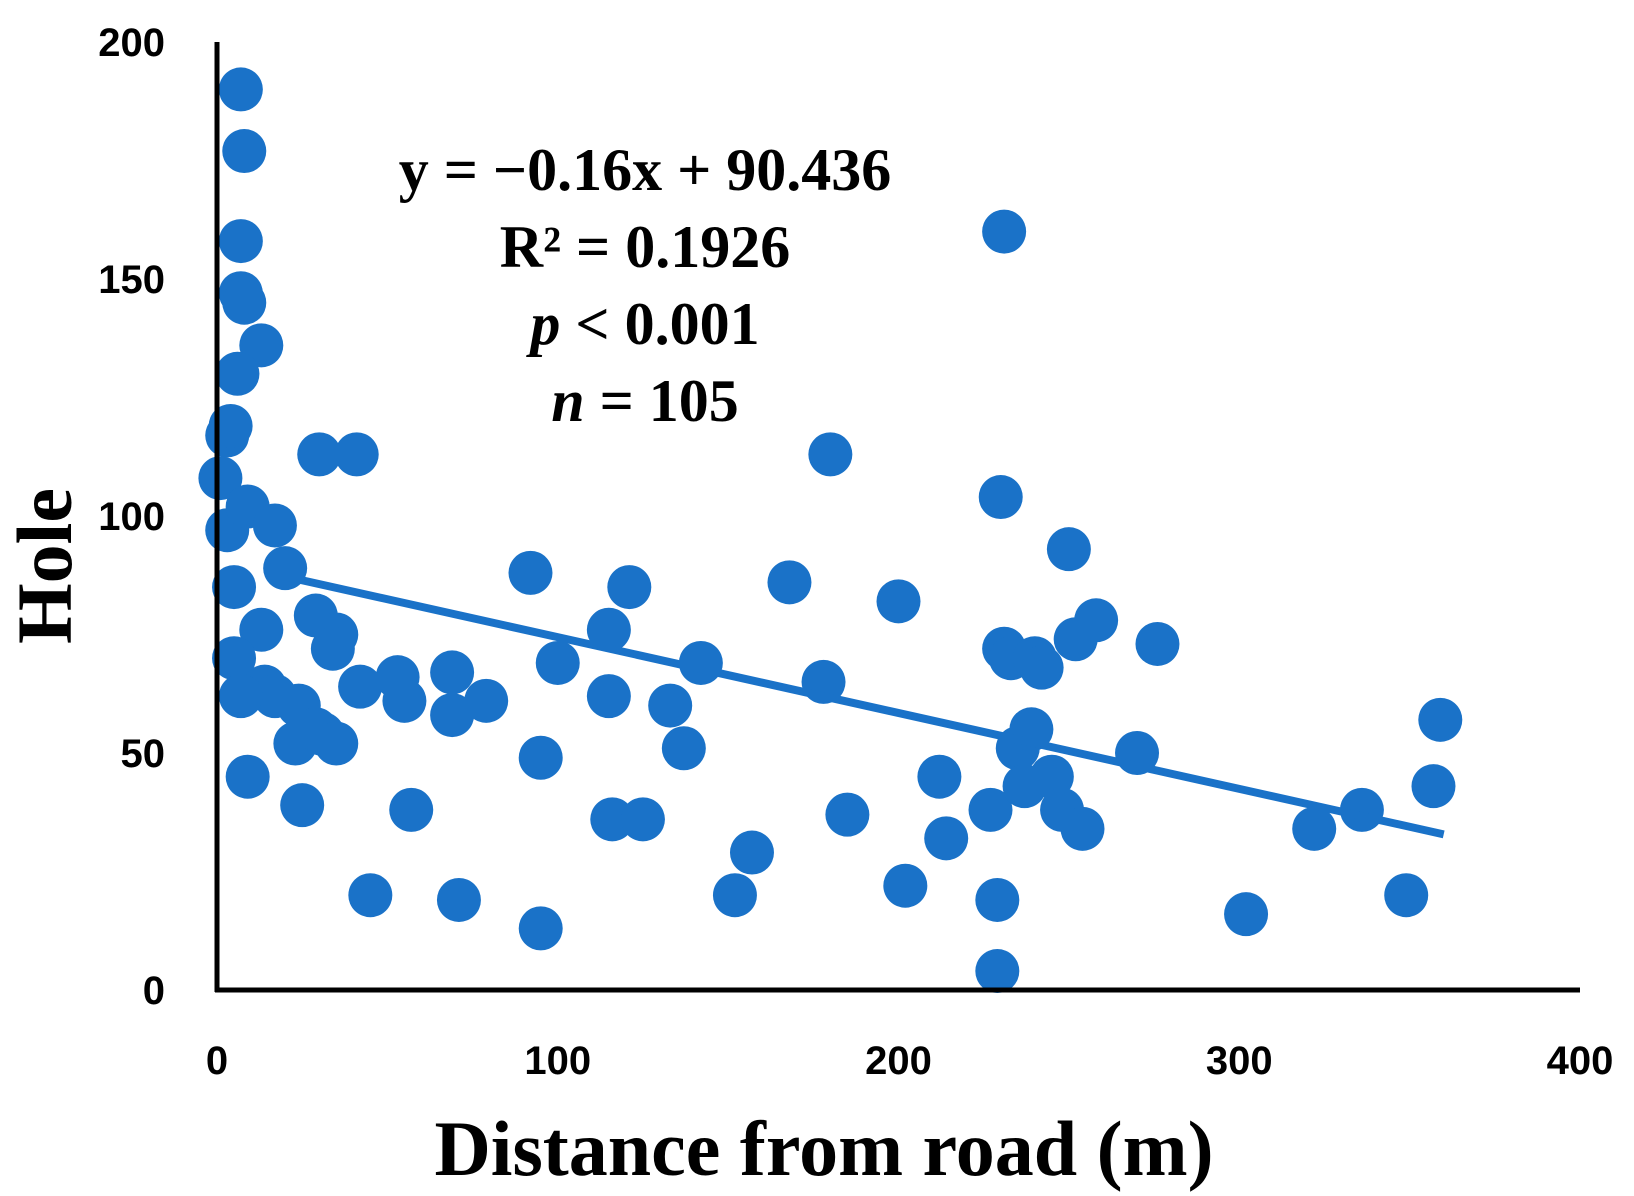 Image resolution: width=1634 pixels, height=1196 pixels. What do you see at coordinates (898, 1061) in the screenshot?
I see `x-tick-label: 200` at bounding box center [898, 1061].